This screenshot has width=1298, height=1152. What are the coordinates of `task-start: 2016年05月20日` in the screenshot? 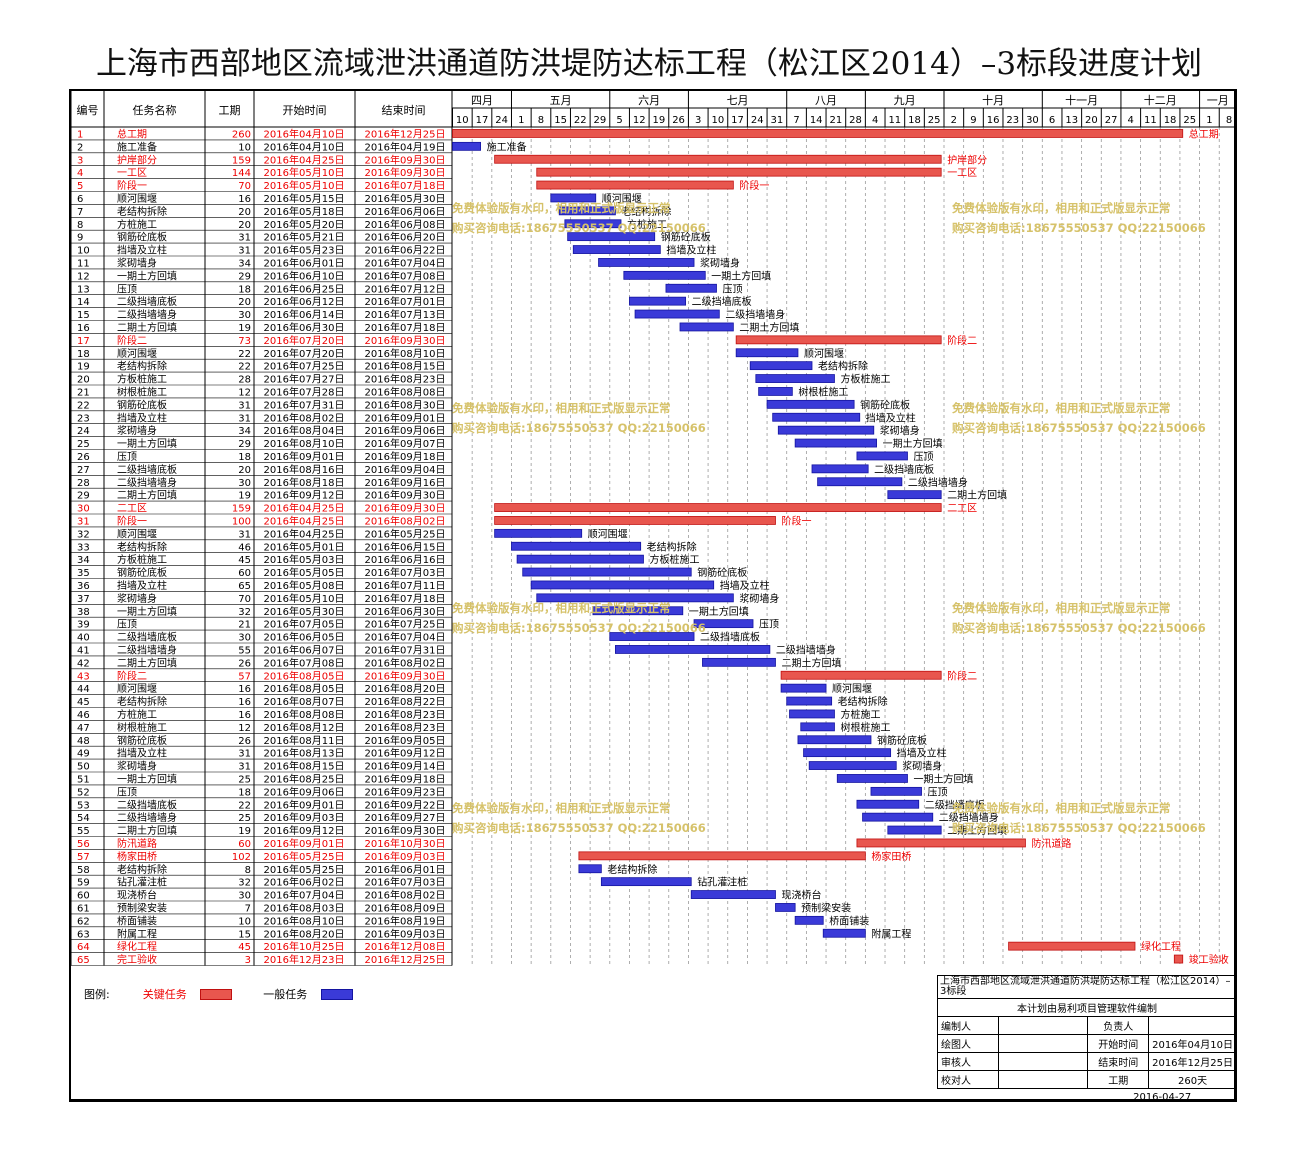 It's located at (304, 224).